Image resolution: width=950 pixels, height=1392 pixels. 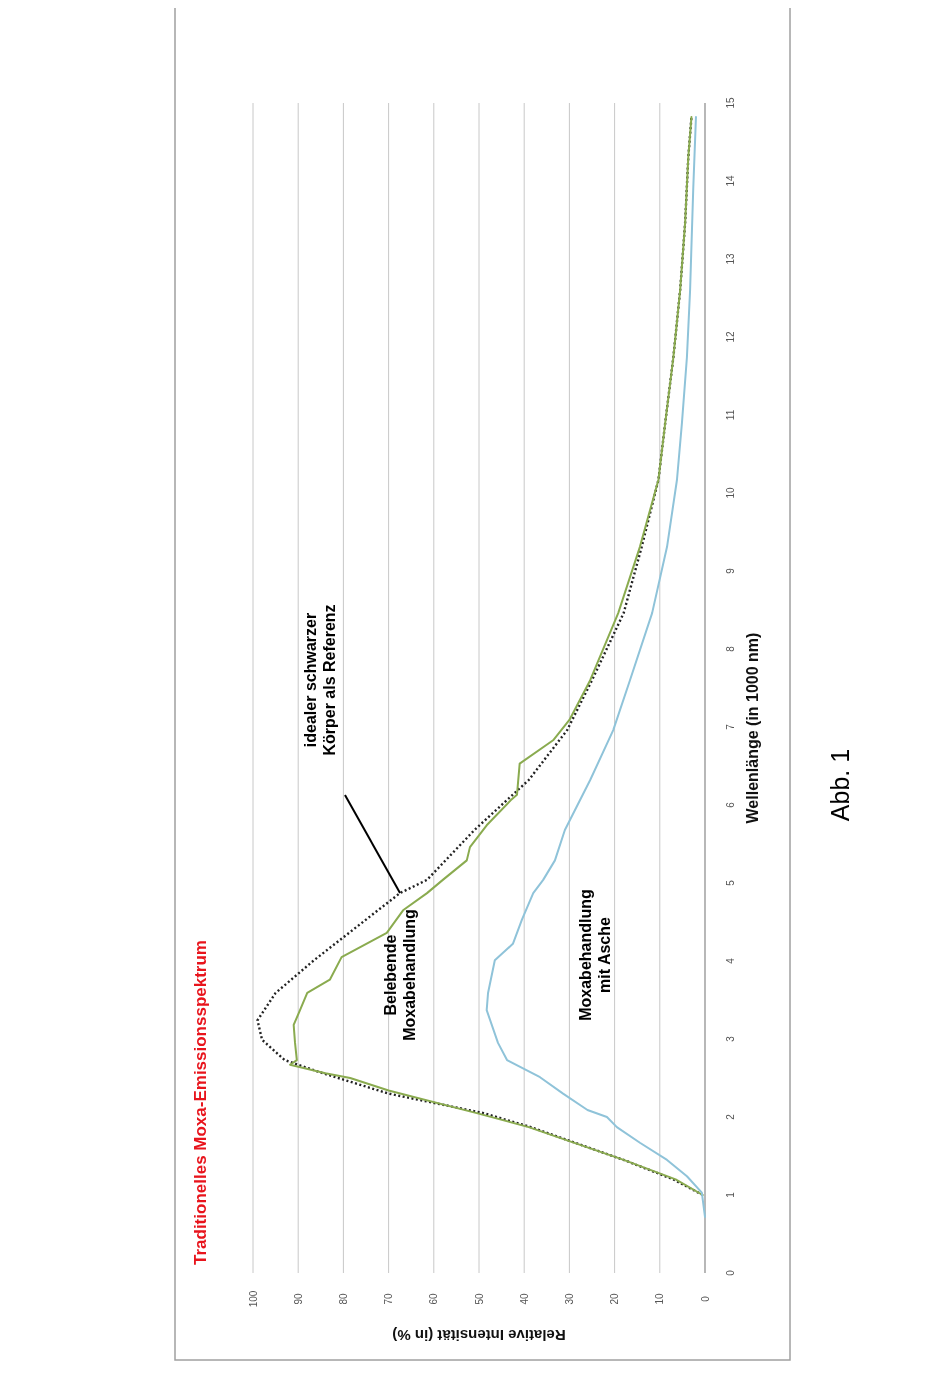 What do you see at coordinates (615, 1299) in the screenshot?
I see `x-tick-label: 20` at bounding box center [615, 1299].